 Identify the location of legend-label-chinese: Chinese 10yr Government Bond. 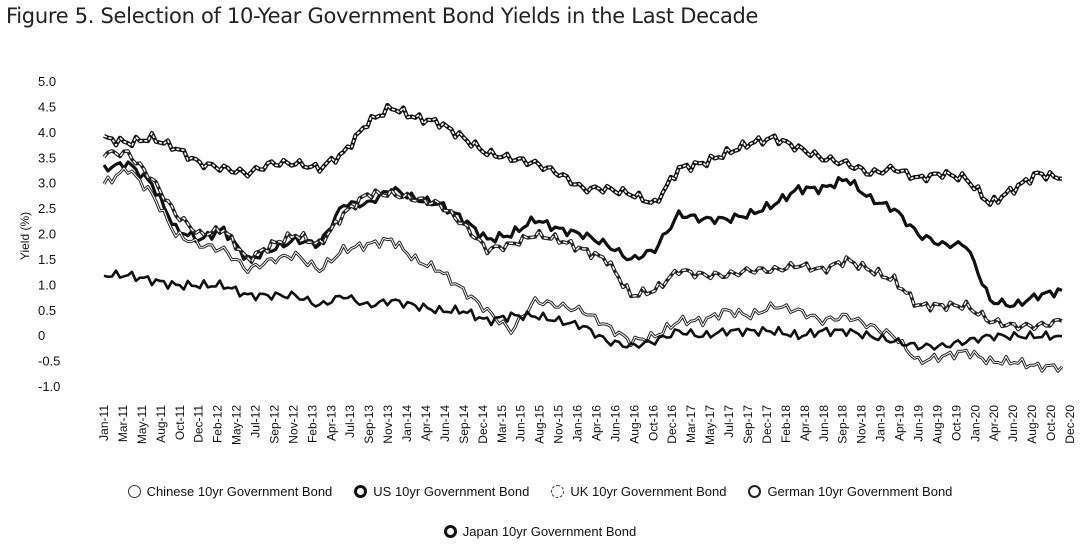
(239, 491).